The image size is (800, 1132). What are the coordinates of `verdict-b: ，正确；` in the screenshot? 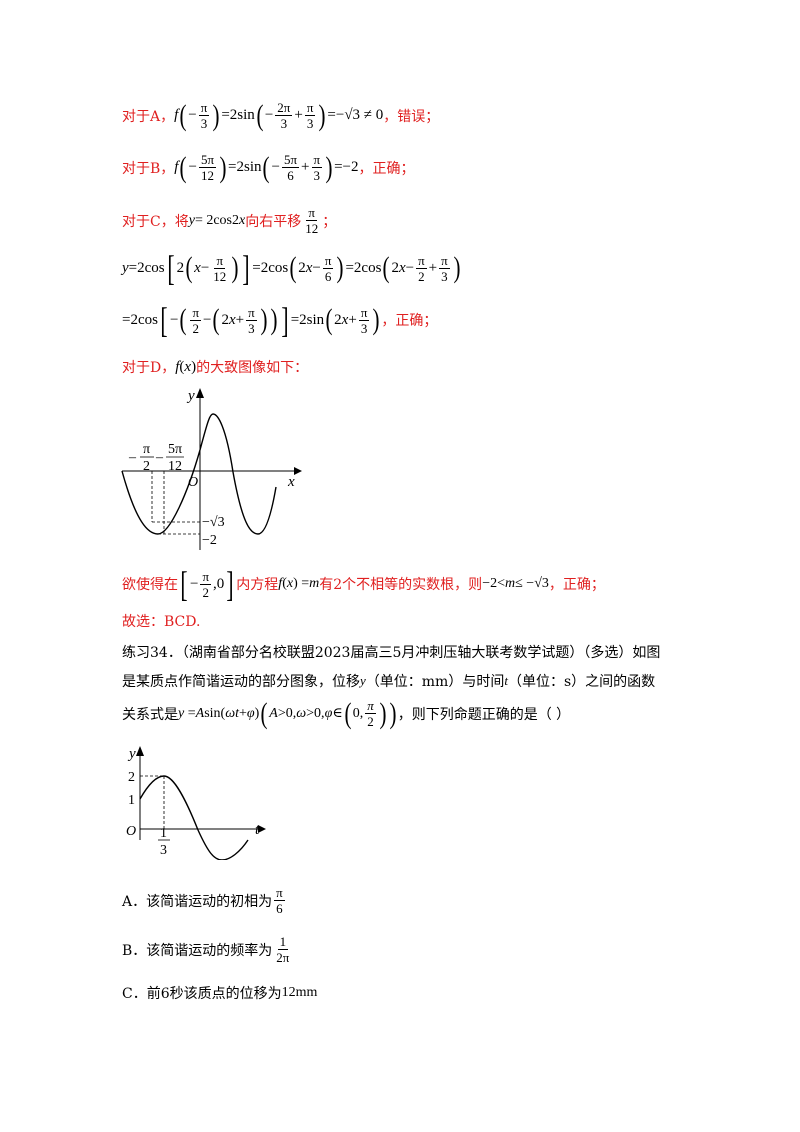 It's located at (386, 168).